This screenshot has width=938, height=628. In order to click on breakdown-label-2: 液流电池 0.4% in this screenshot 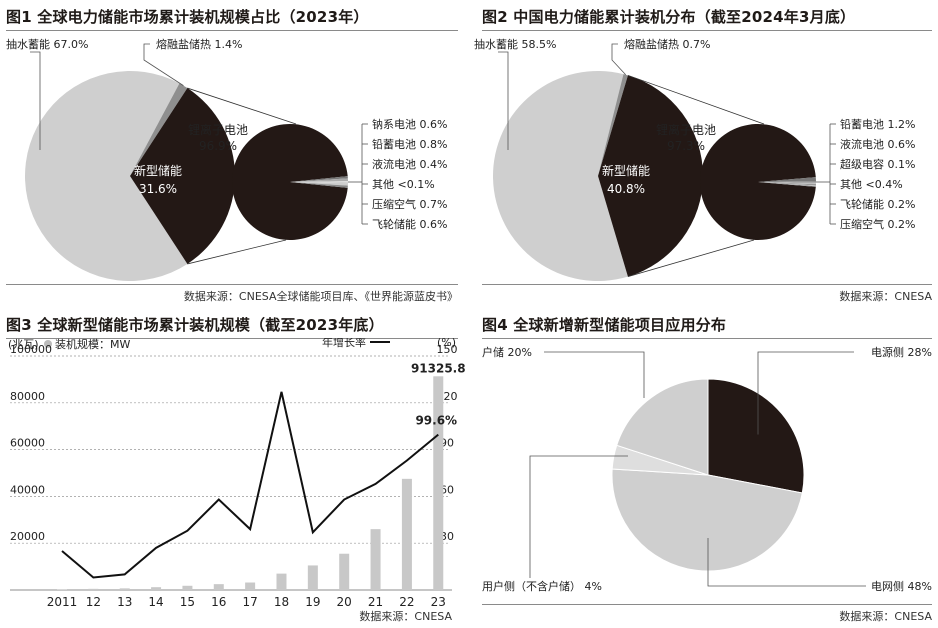, I will do `click(409, 164)`.